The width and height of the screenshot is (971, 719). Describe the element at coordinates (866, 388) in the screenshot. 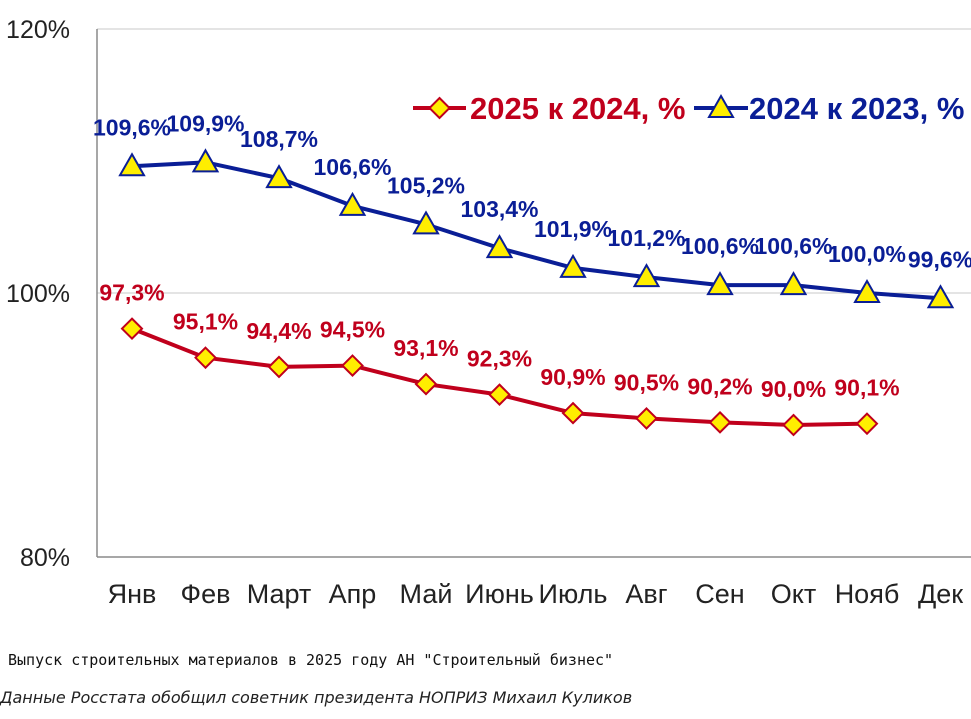

I see `data-label: 90,1%` at that location.